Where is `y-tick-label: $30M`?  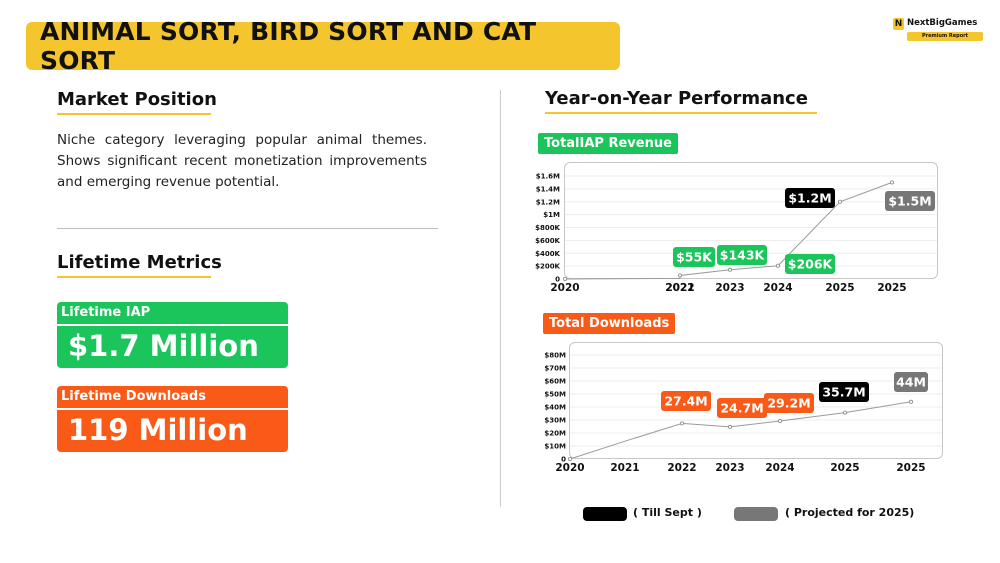
y-tick-label: $30M is located at coordinates (555, 421).